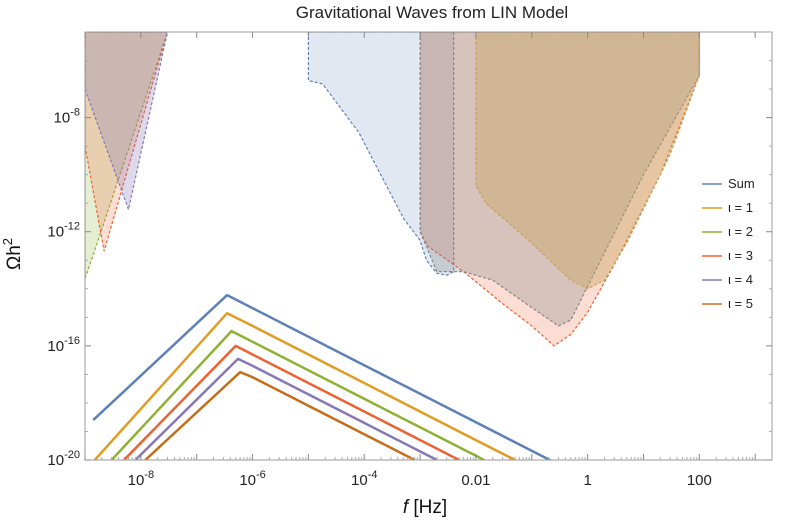  What do you see at coordinates (740, 255) in the screenshot?
I see `legend-label: ι = 3` at bounding box center [740, 255].